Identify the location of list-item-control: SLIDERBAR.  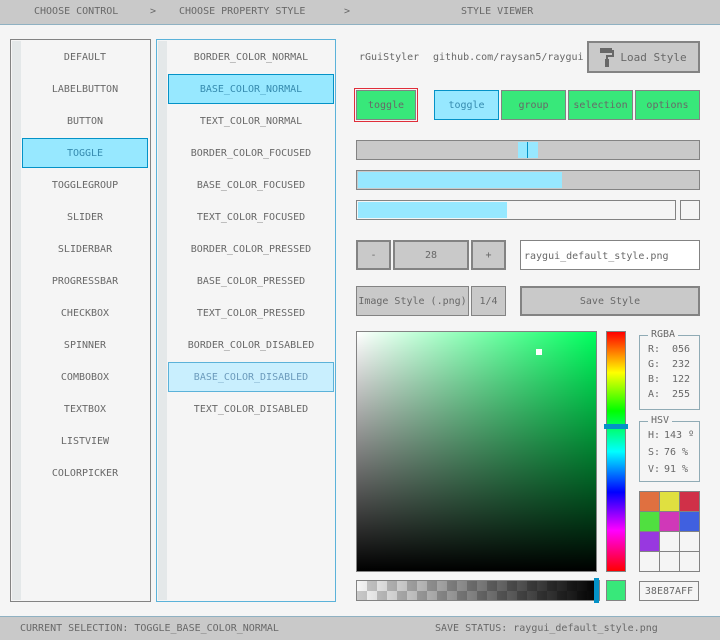
(85, 249).